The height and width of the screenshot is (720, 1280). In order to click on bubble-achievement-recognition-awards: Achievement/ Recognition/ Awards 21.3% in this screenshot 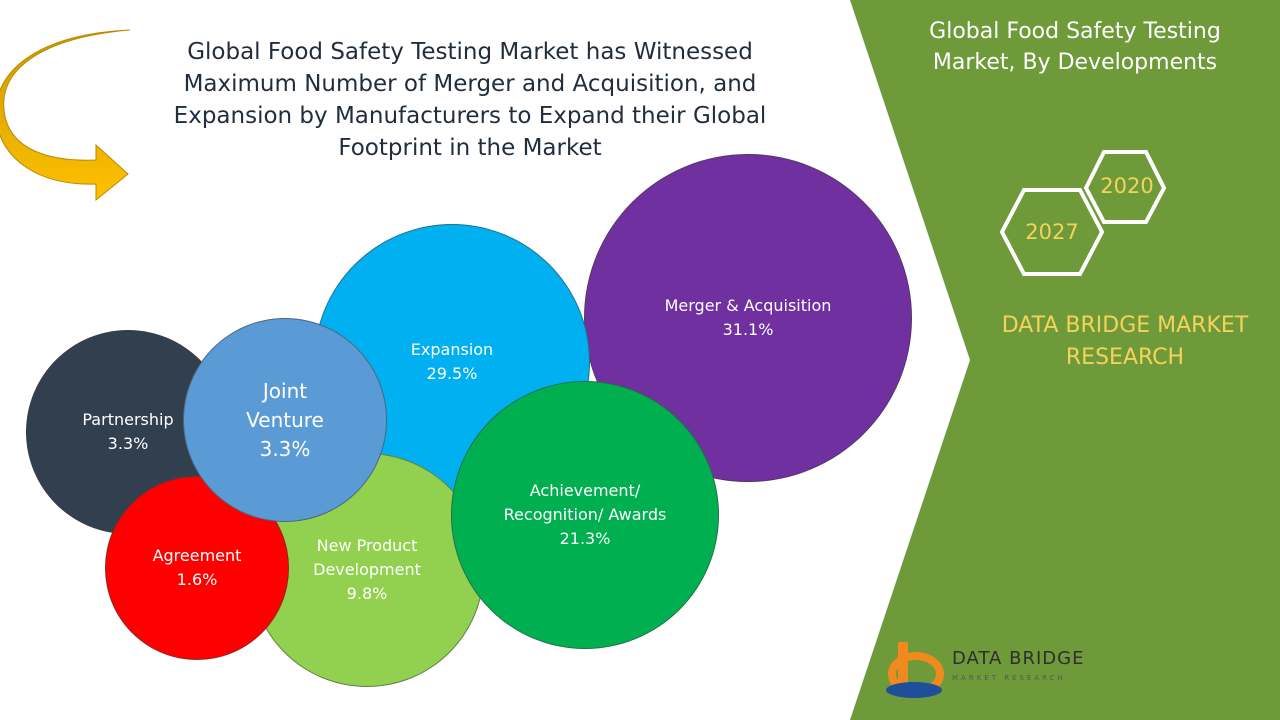, I will do `click(585, 515)`.